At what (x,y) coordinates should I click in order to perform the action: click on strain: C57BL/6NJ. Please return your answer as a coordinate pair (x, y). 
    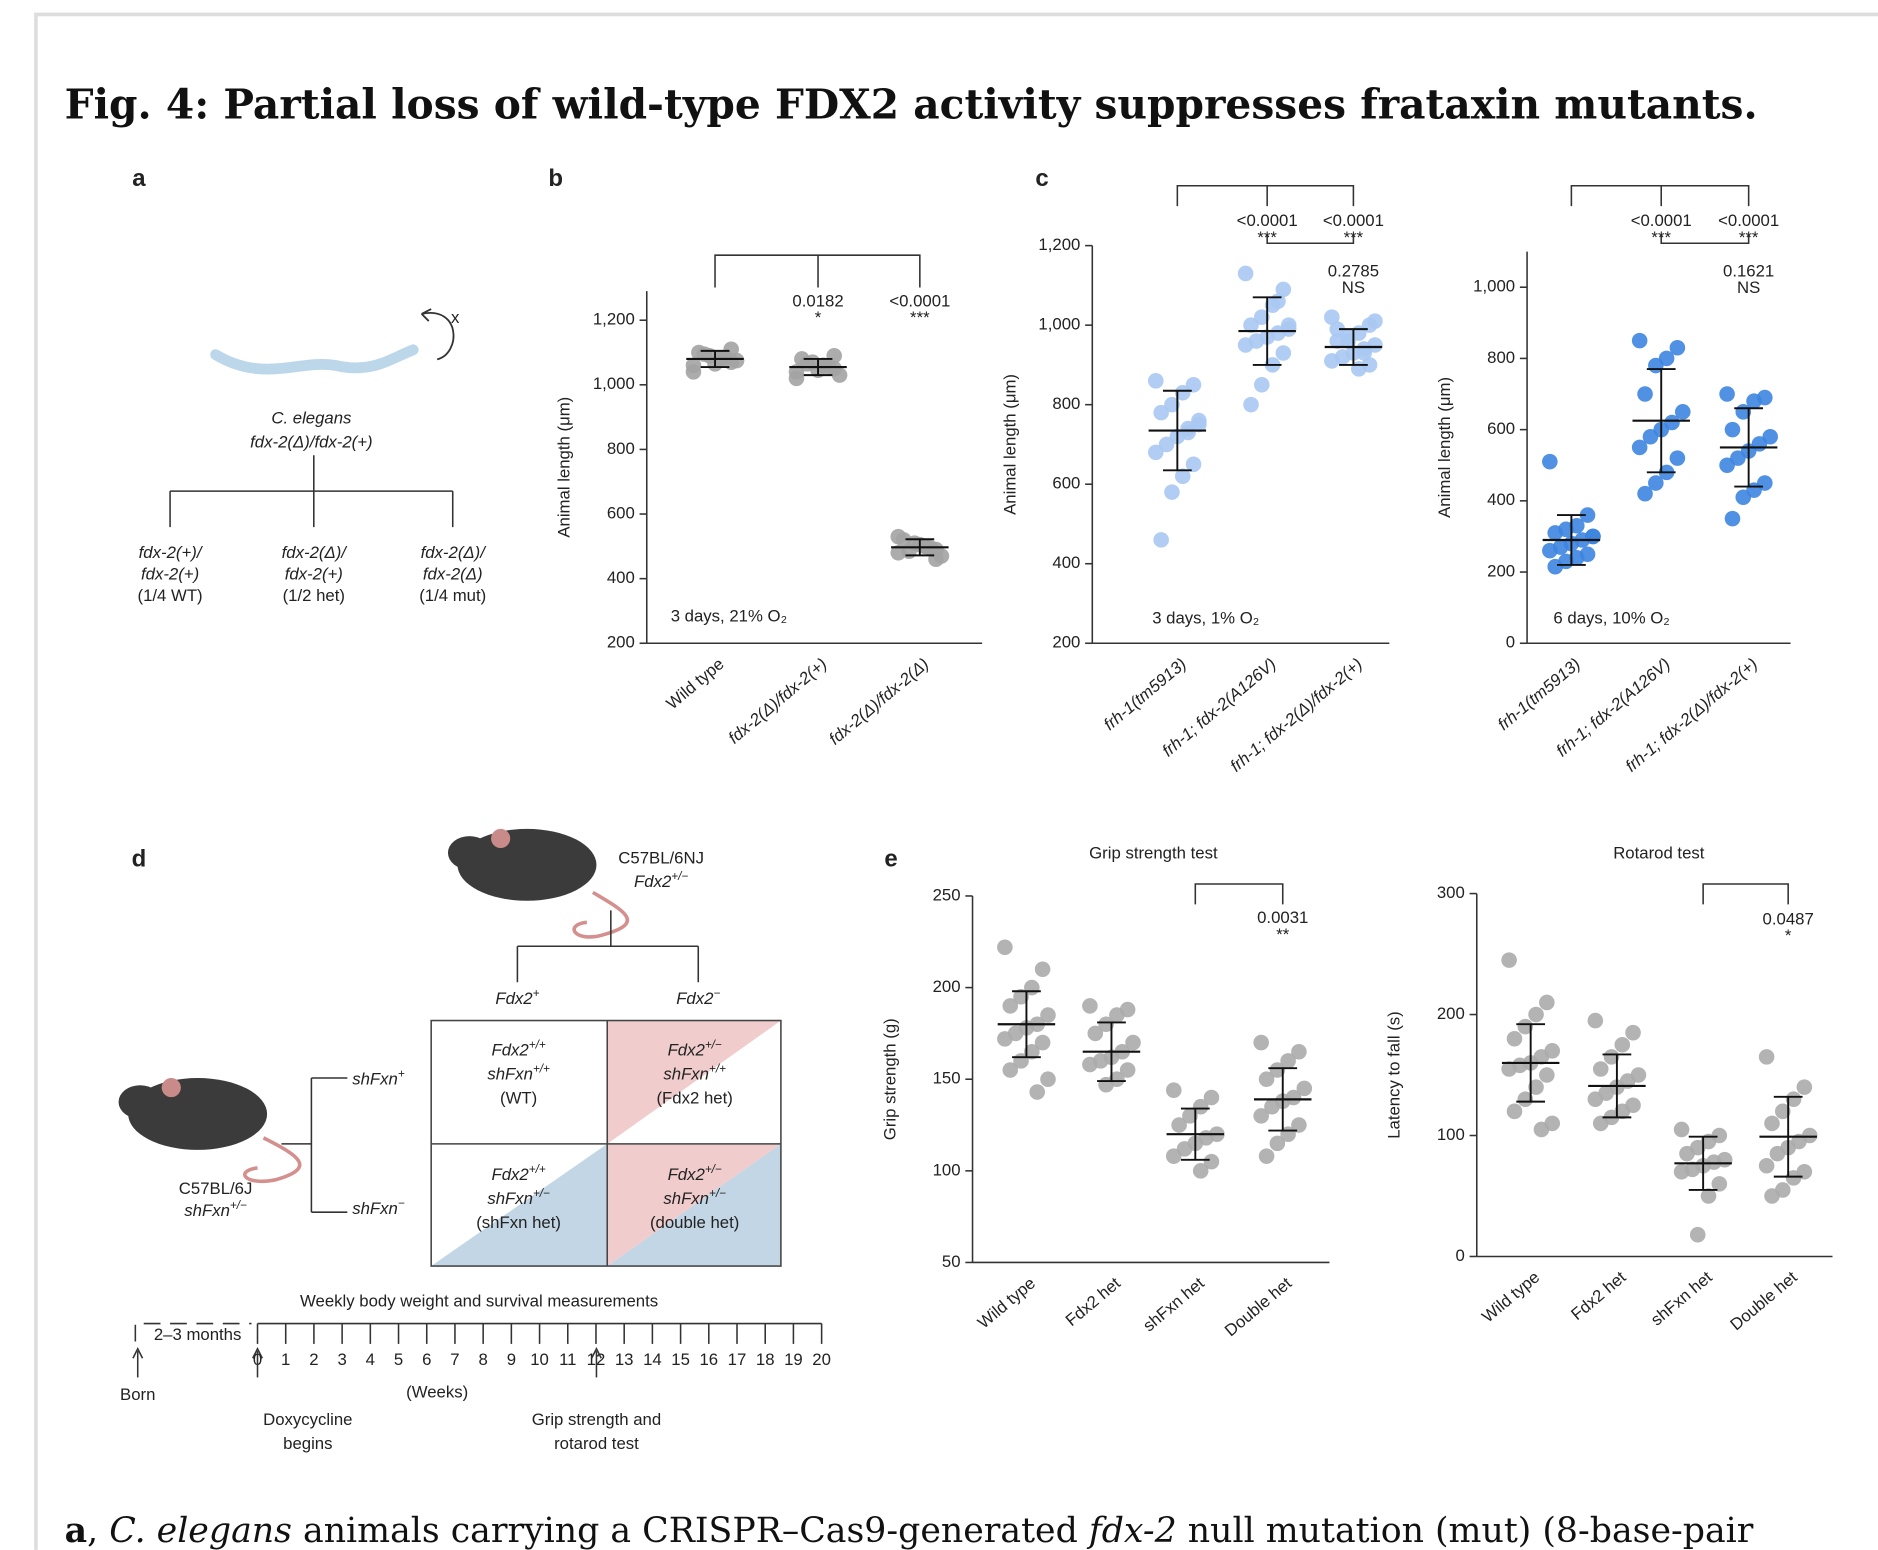
    Looking at the image, I should click on (661, 857).